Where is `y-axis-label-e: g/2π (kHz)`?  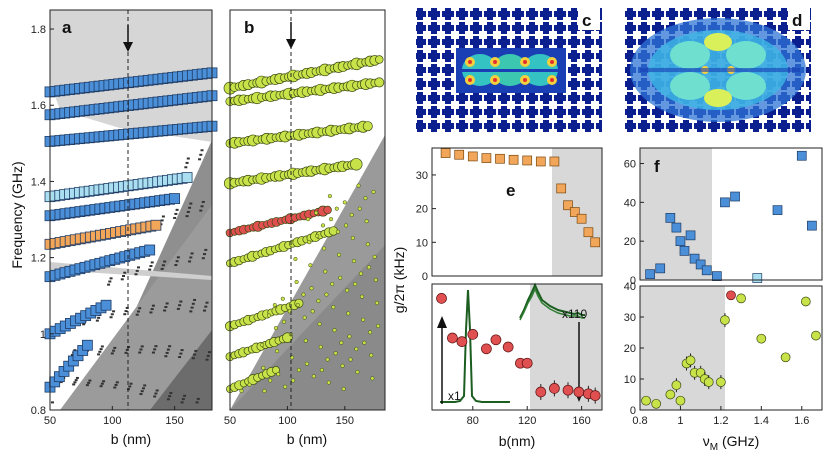 y-axis-label-e: g/2π (kHz) is located at coordinates (399, 280).